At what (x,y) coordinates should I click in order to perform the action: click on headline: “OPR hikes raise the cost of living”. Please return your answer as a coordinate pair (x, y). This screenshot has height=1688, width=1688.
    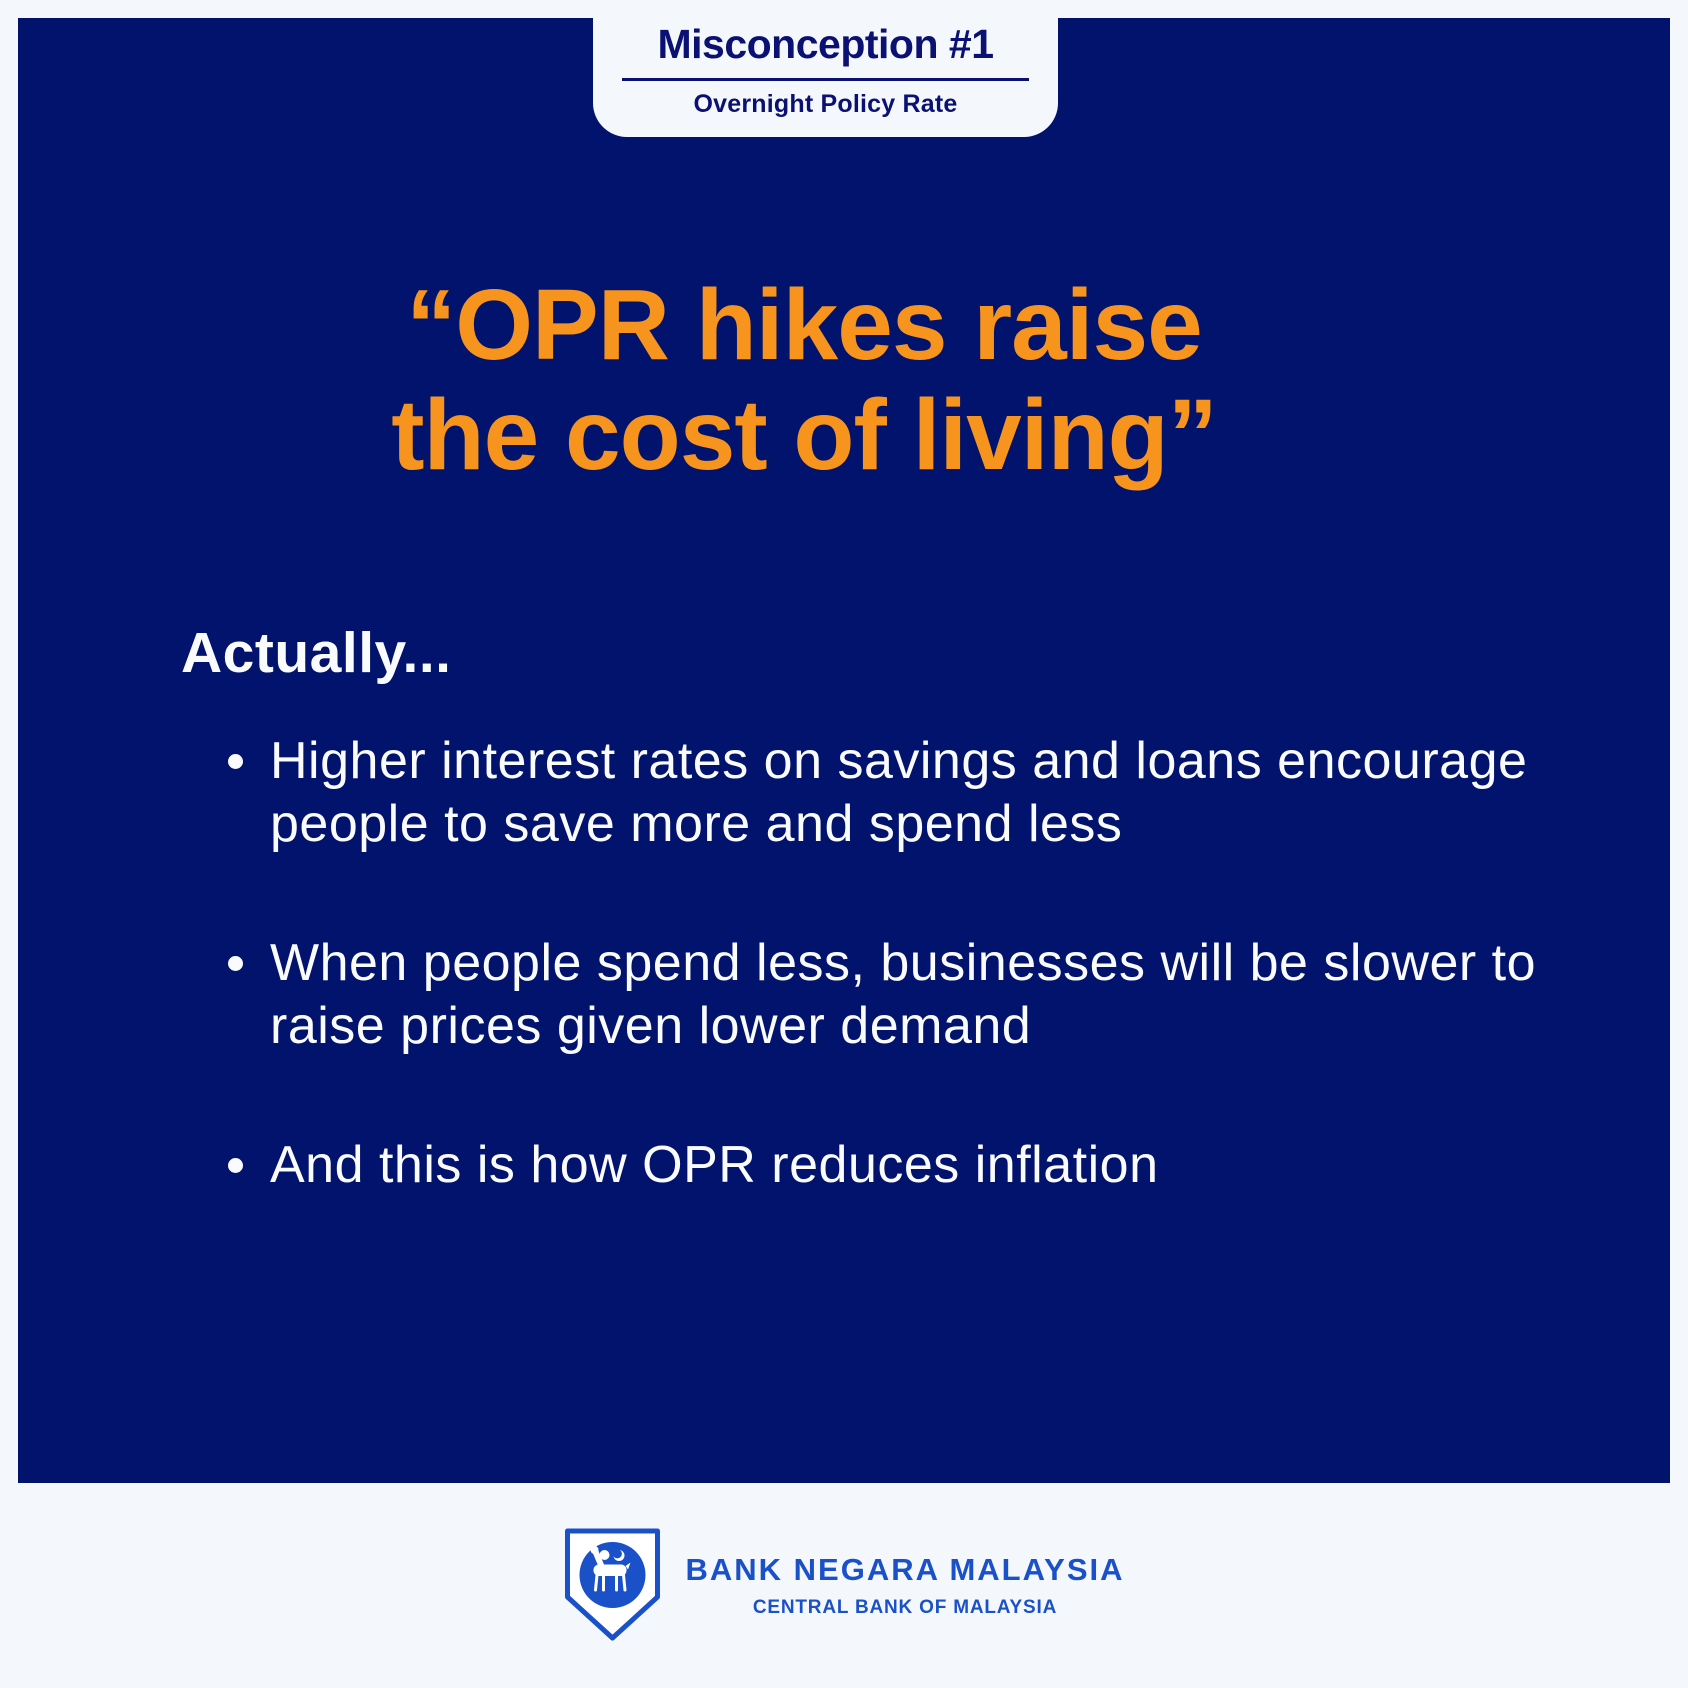
    Looking at the image, I should click on (815, 380).